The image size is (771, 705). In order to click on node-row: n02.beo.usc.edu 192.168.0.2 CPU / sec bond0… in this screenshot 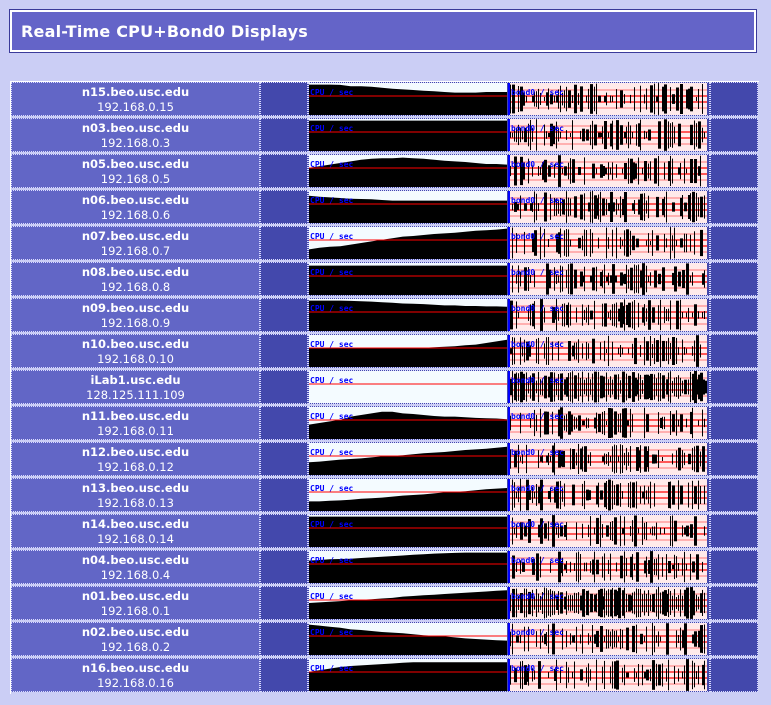, I will do `click(385, 640)`.